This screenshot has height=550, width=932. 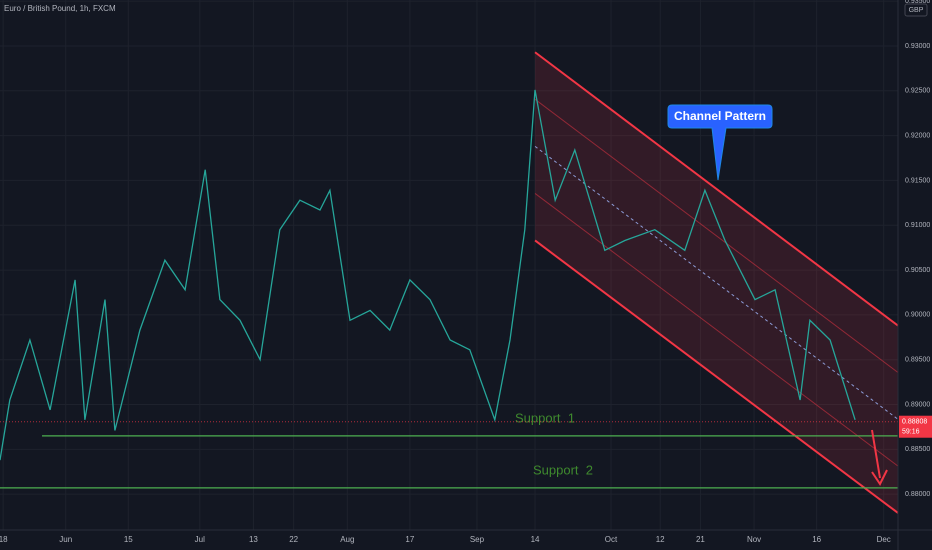 What do you see at coordinates (917, 494) in the screenshot?
I see `y-tick-label: 0.88000` at bounding box center [917, 494].